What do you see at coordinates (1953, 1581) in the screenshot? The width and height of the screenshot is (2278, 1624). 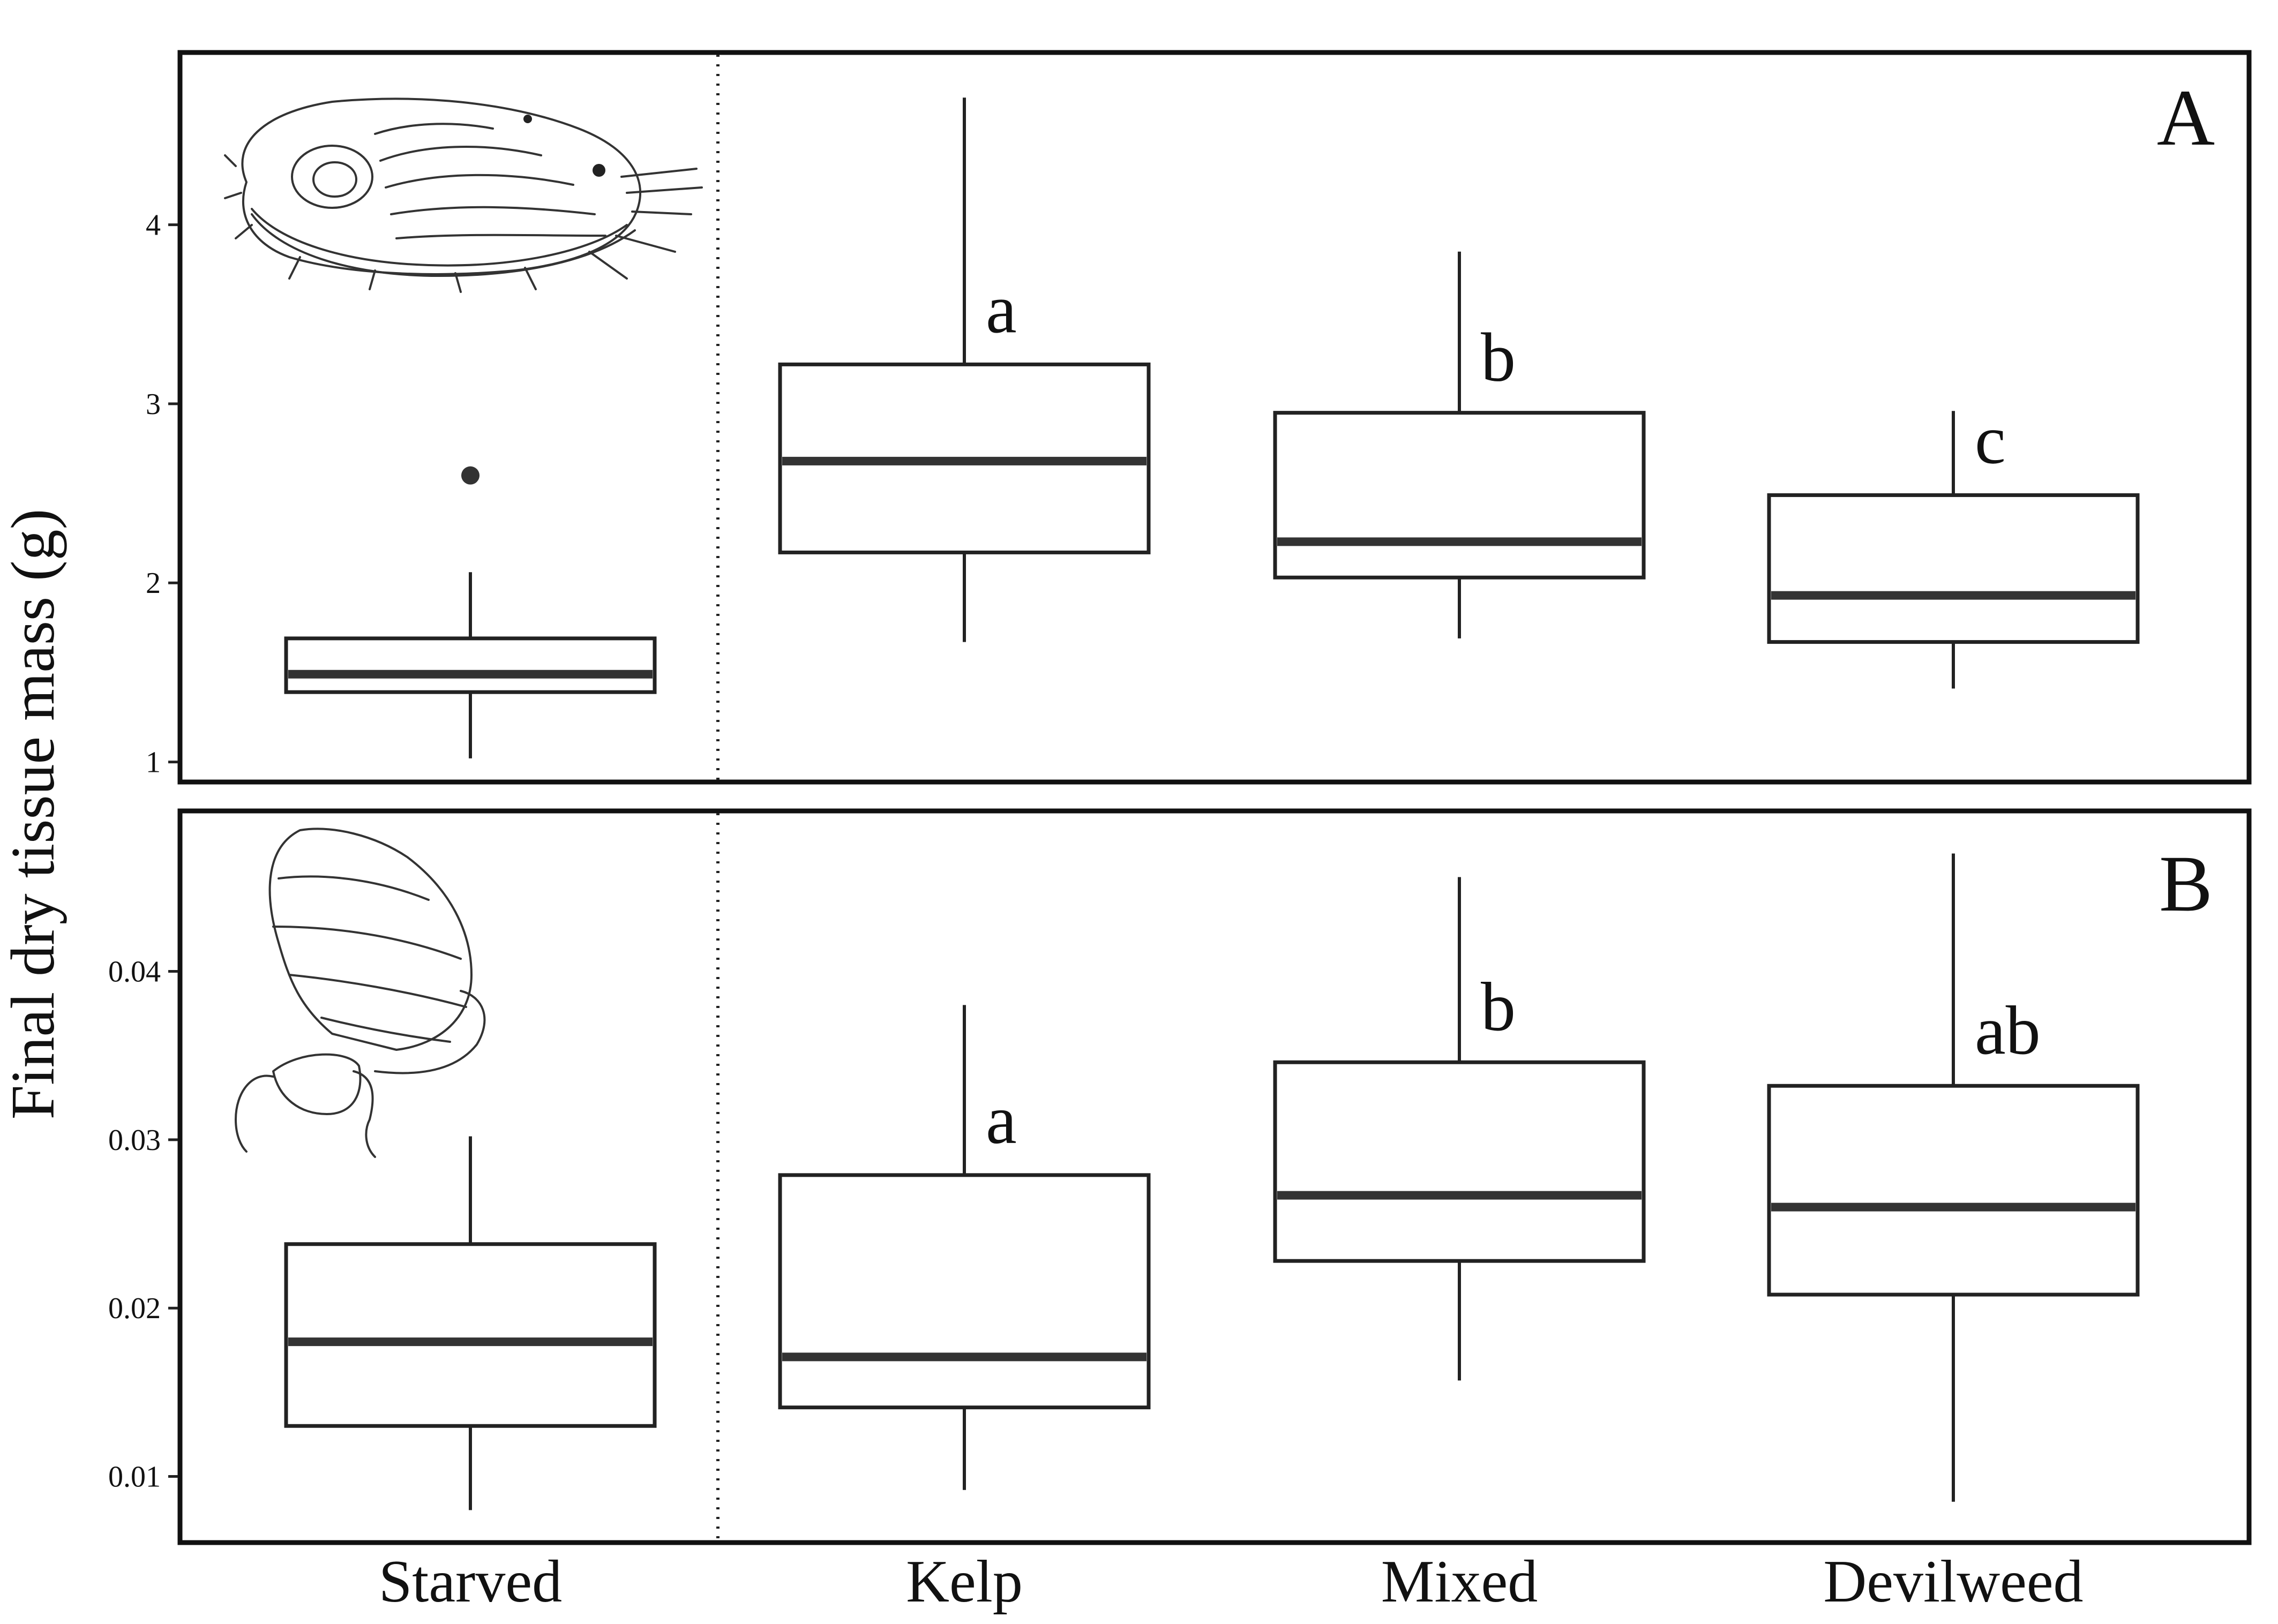 I see `x-label-devilweed: Devilweed` at bounding box center [1953, 1581].